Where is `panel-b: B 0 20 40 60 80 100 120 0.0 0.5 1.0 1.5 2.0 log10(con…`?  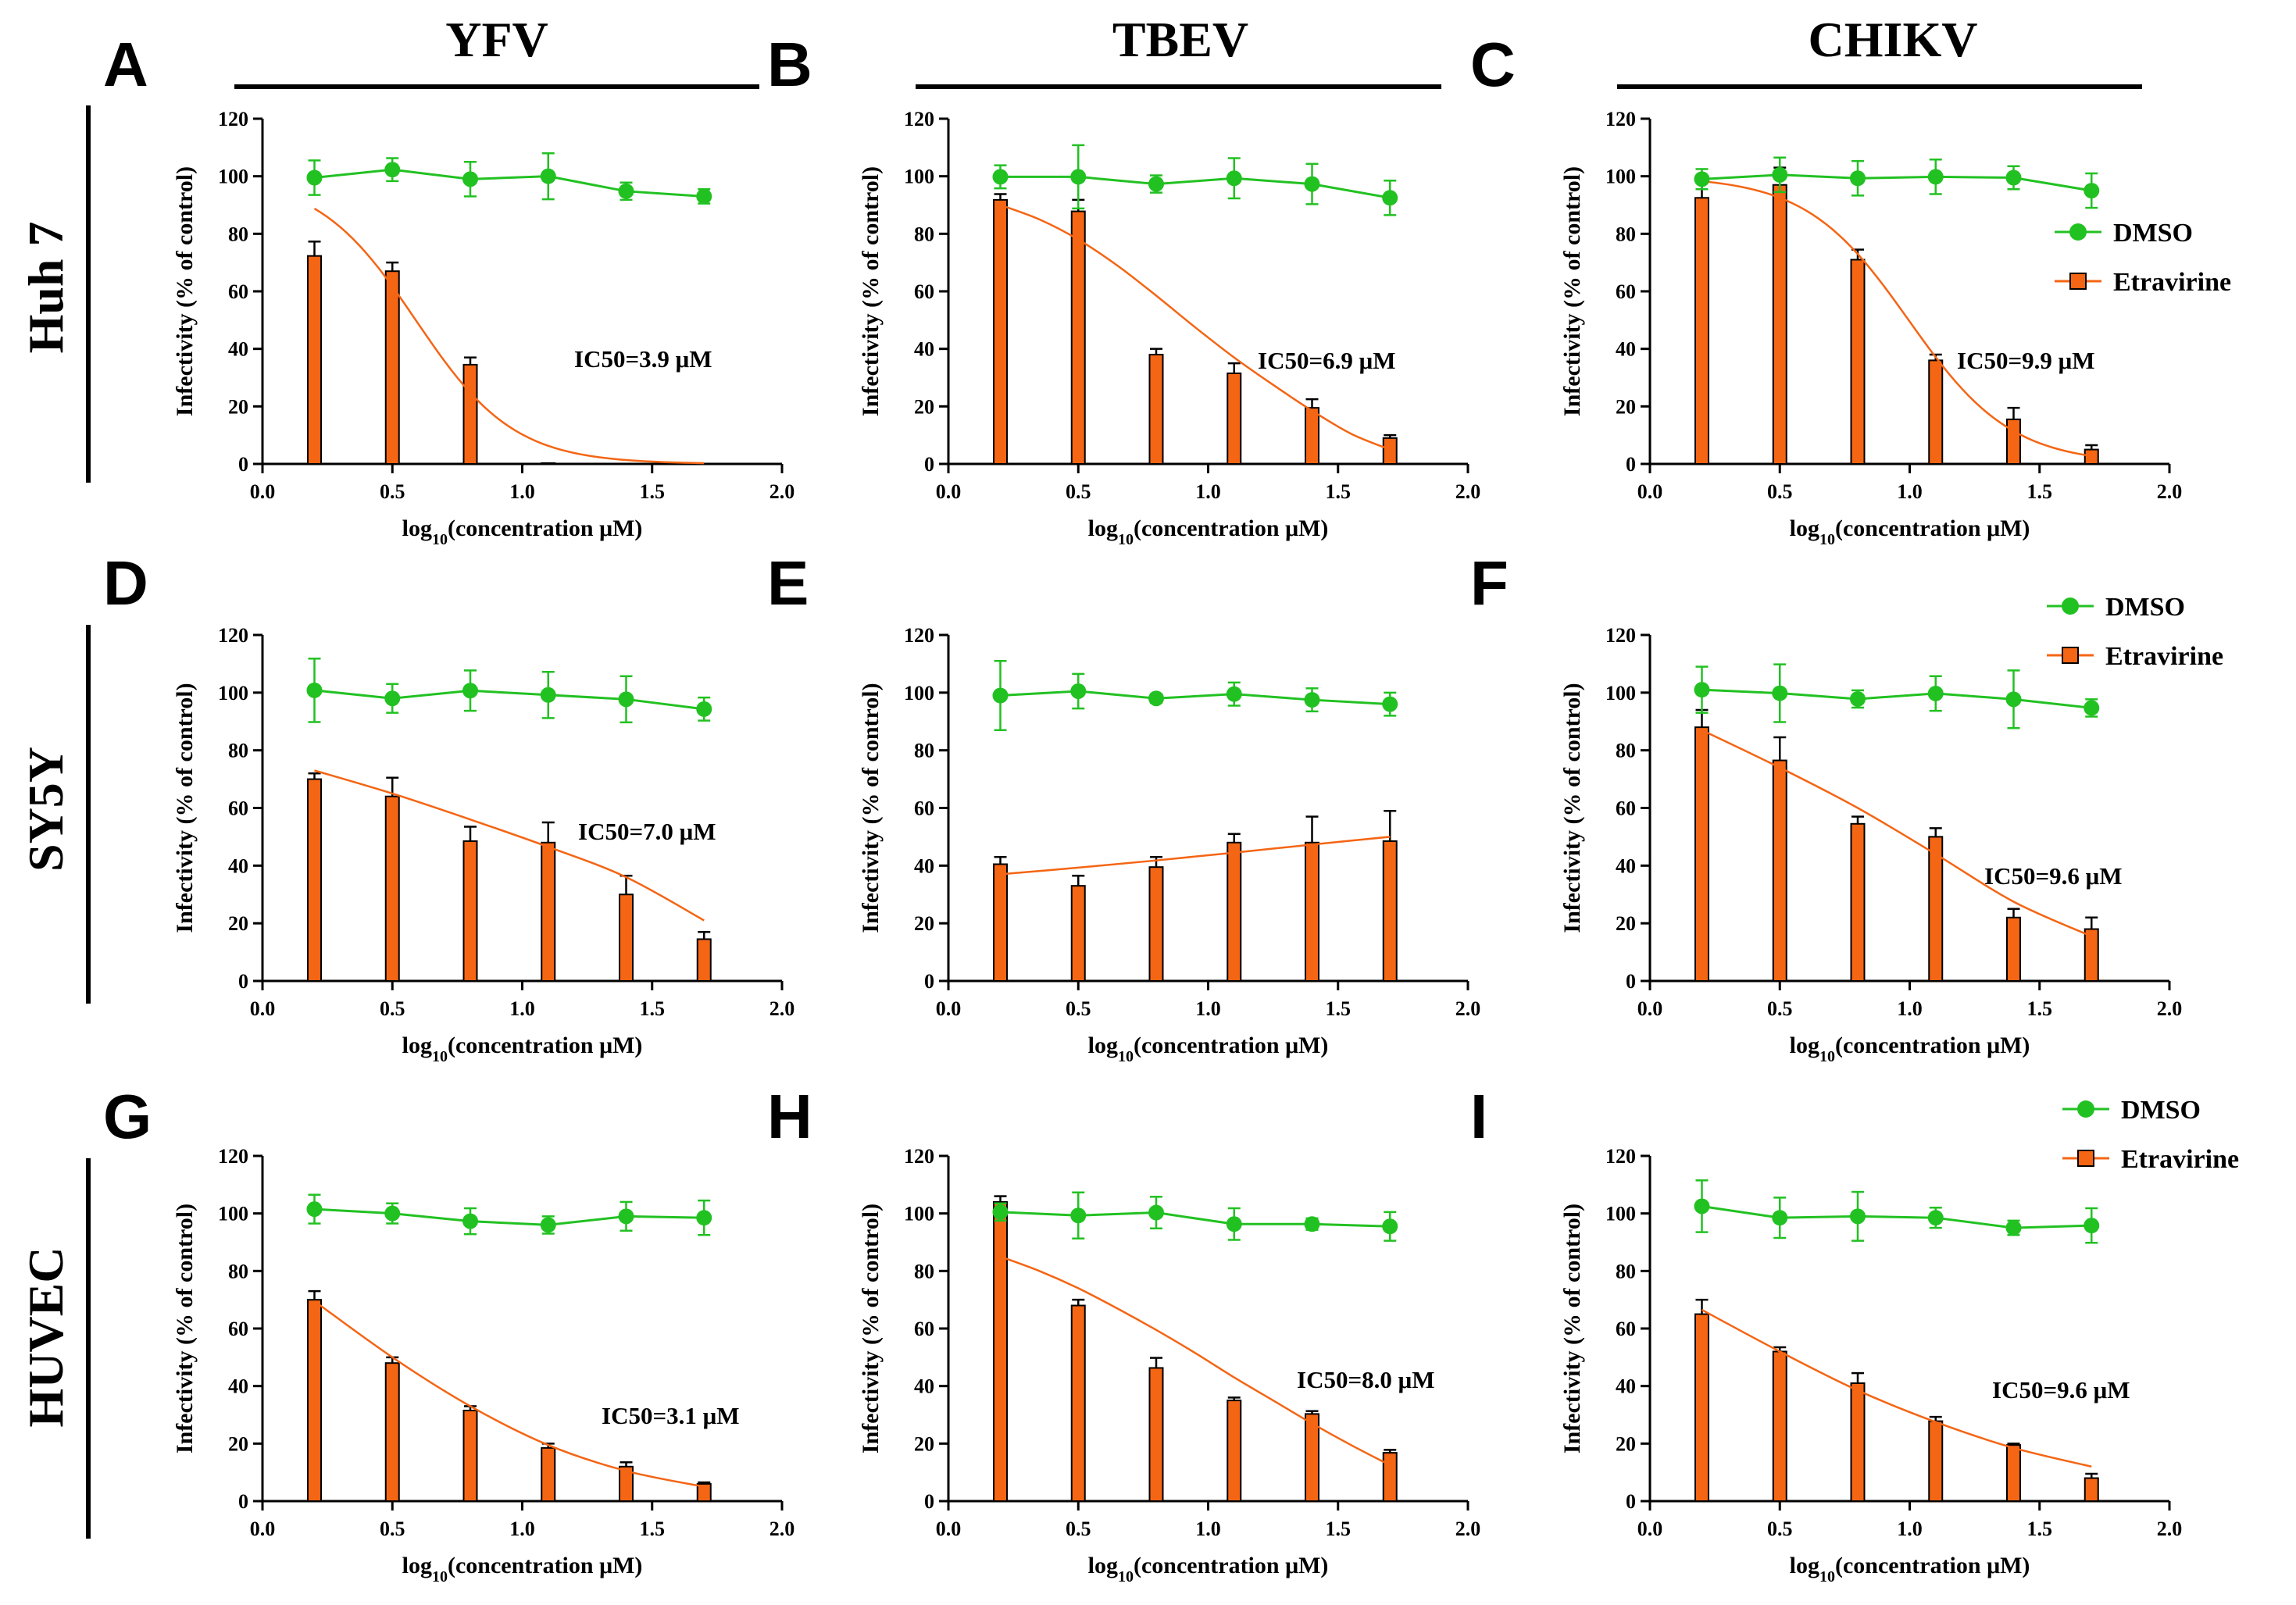
panel-b: B 0 20 40 60 80 100 120 0.0 0.5 1.0 1.5 2.0 log10(con… is located at coordinates (1123, 289).